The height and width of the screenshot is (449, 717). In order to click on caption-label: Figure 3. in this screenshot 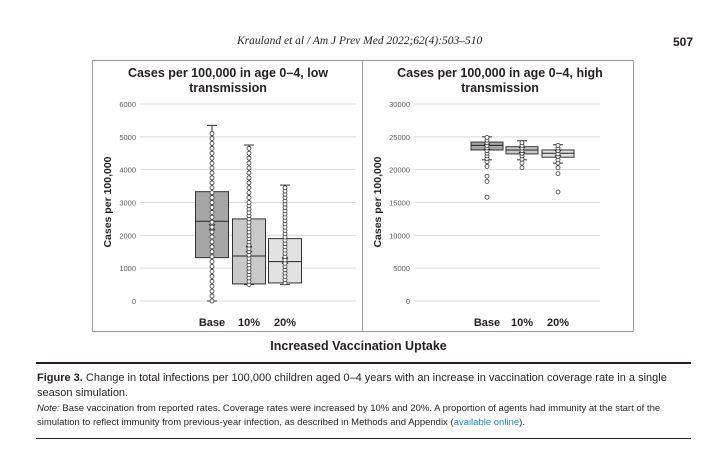, I will do `click(60, 378)`.